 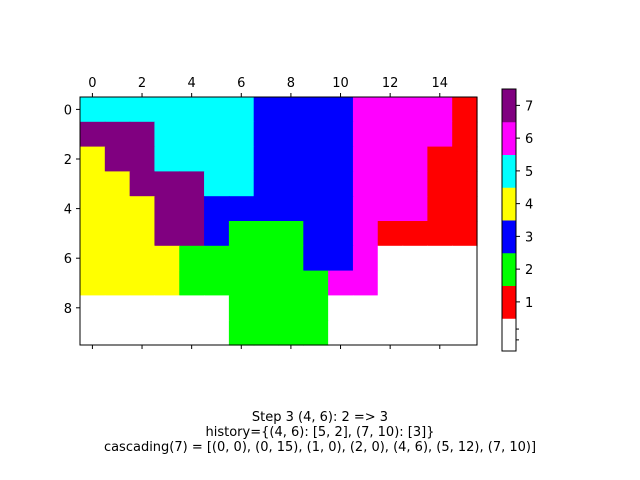 What do you see at coordinates (529, 270) in the screenshot?
I see `colorbar-tick-label: 2` at bounding box center [529, 270].